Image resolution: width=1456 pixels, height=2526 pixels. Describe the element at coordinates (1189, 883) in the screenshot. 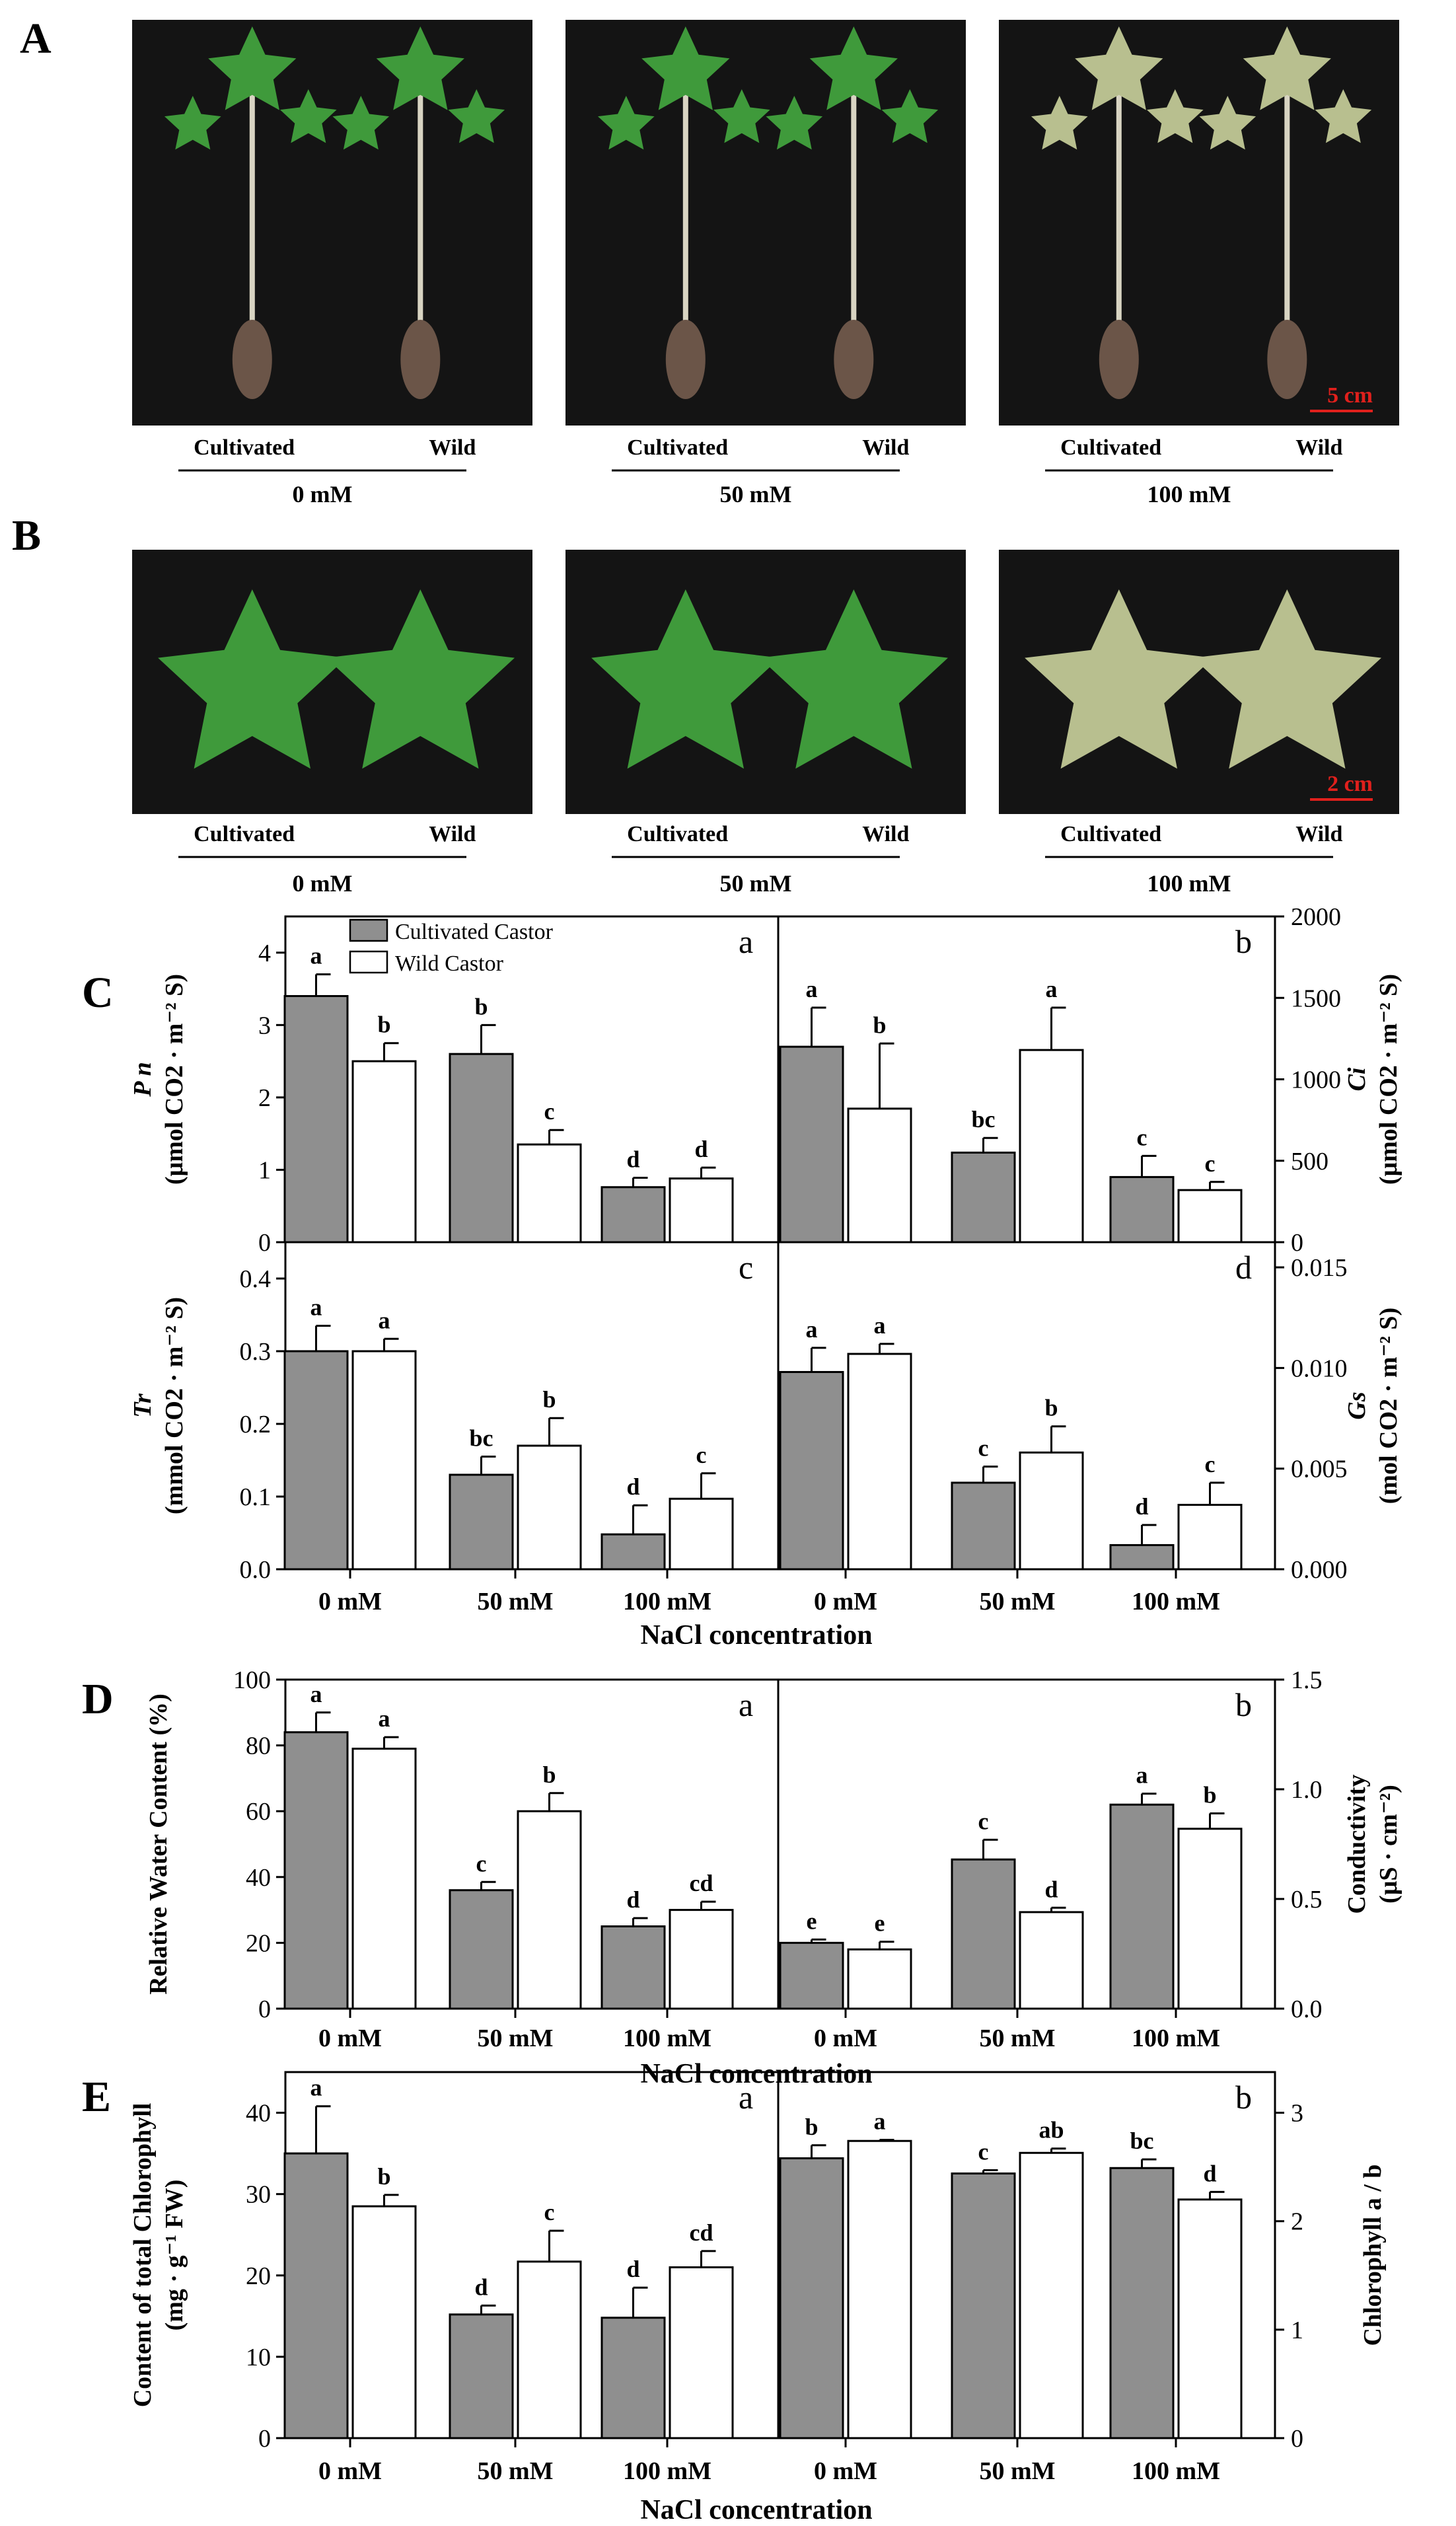

I see `concentration-label: 100 mM` at that location.